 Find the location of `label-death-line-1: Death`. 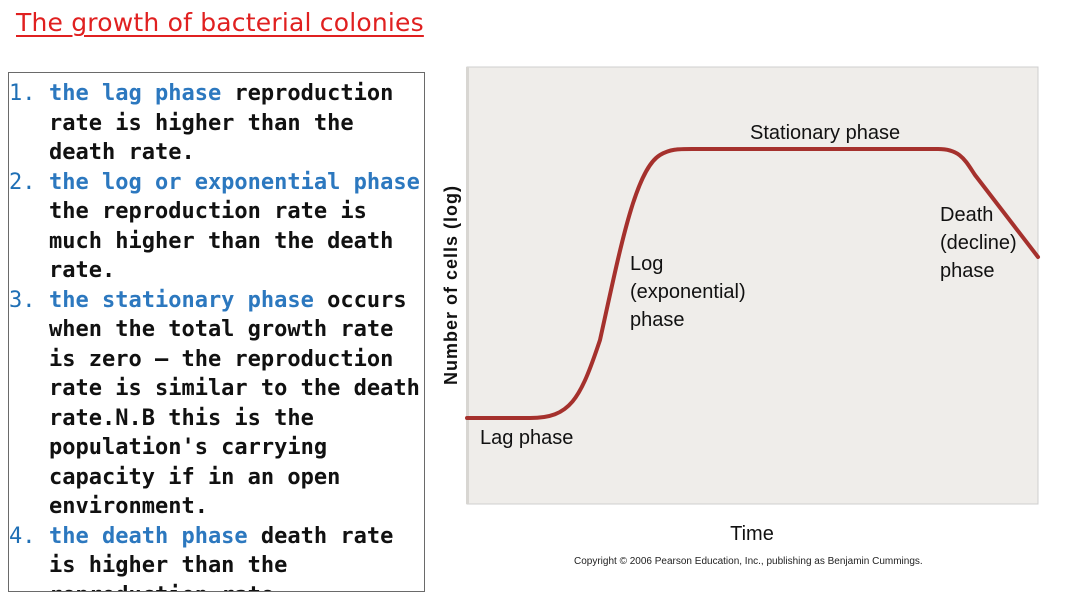

label-death-line-1: Death is located at coordinates (966, 215).